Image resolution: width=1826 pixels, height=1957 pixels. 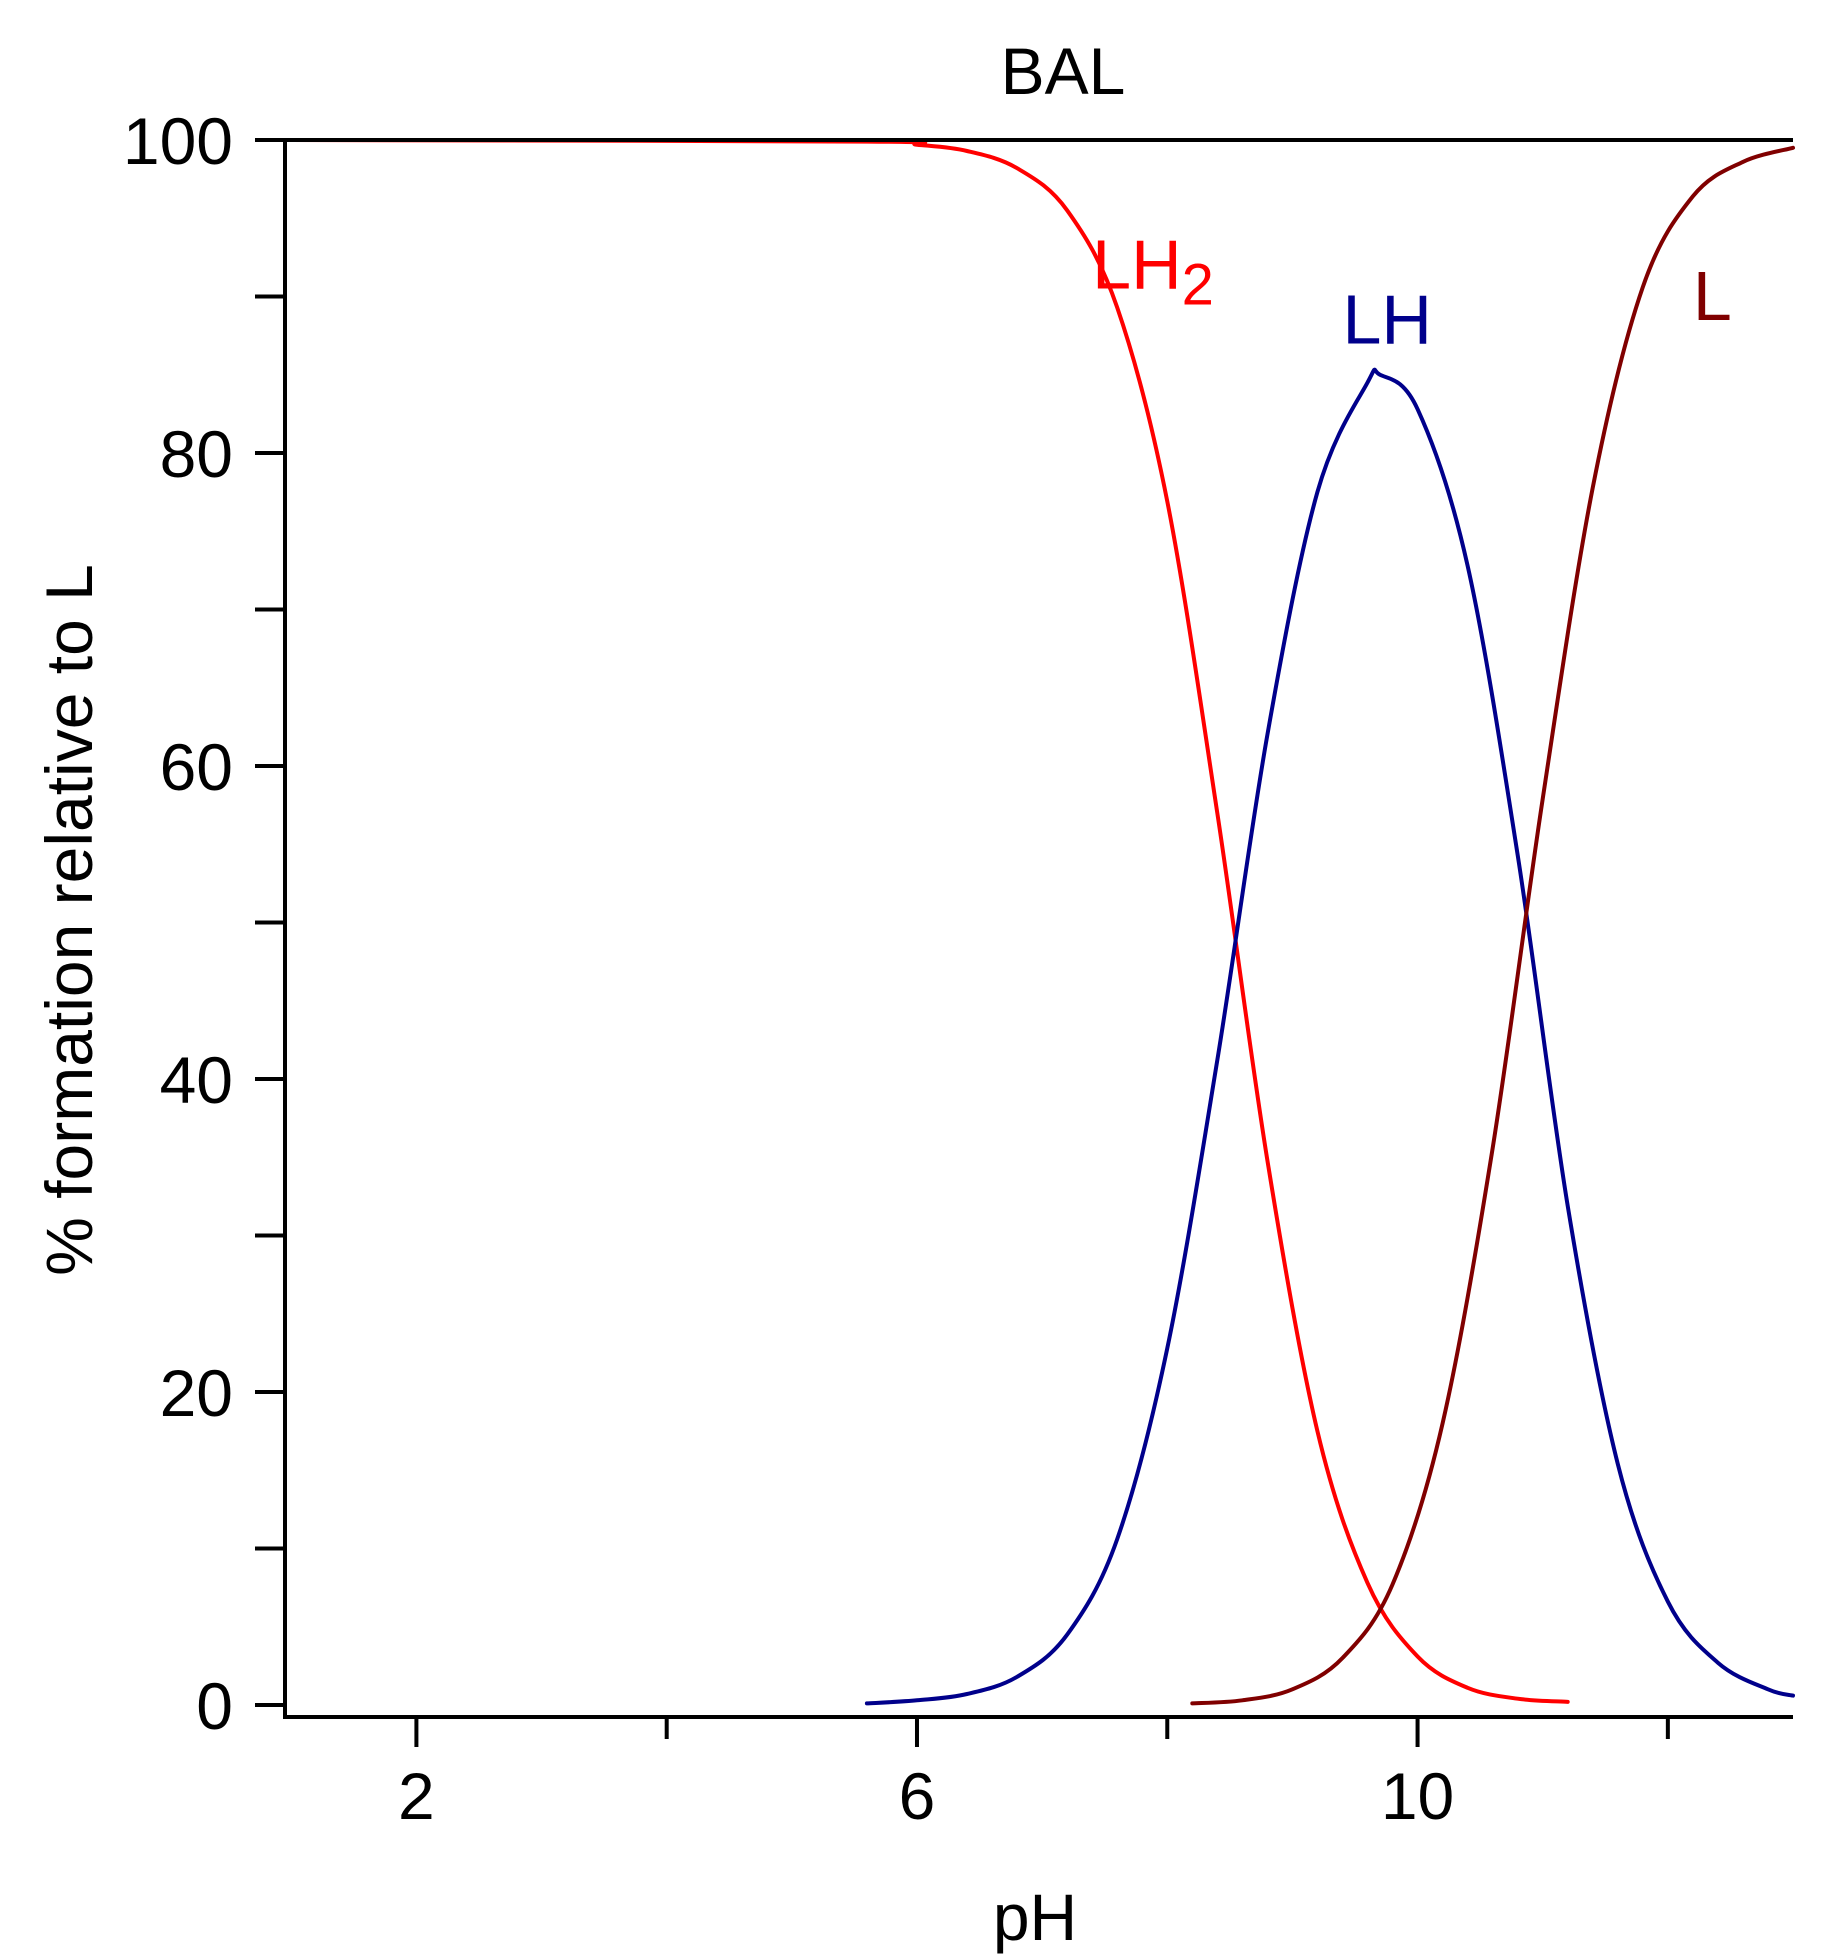 I want to click on series-labels: LH2 LH L, so click(x=1412, y=292).